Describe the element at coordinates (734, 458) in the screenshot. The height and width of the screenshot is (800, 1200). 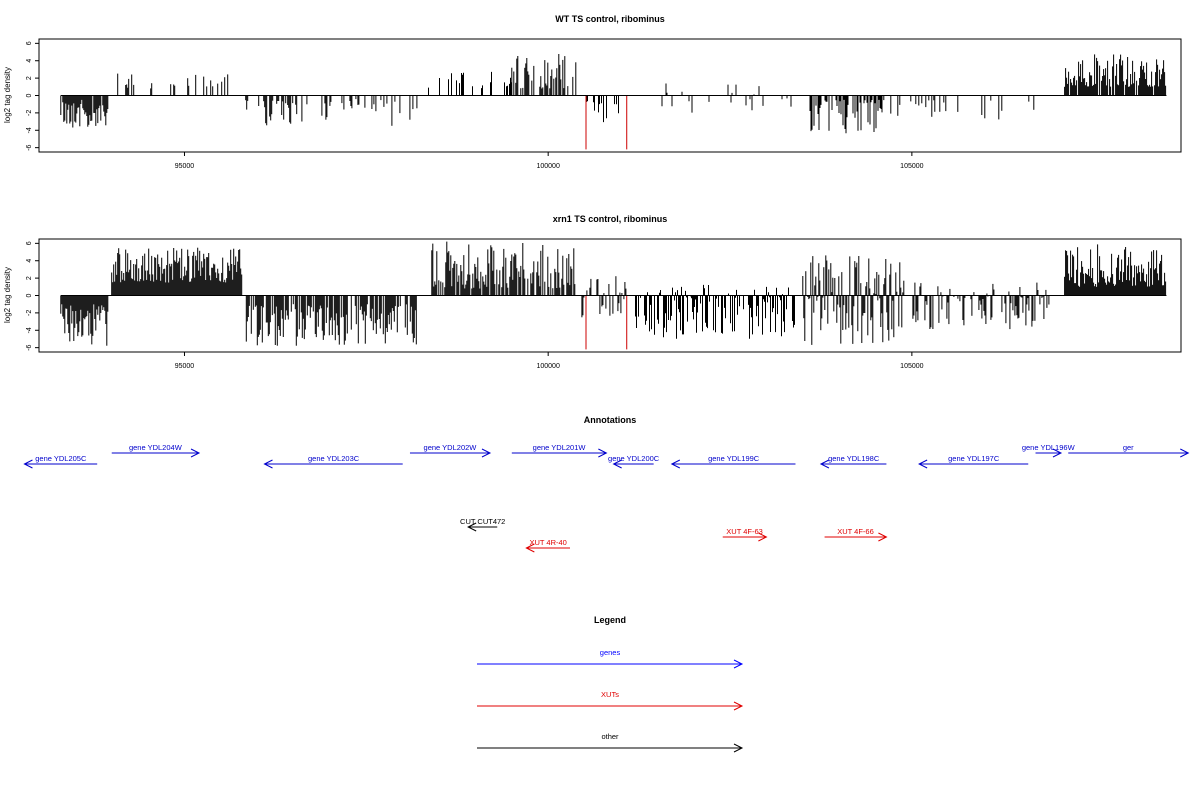
I see `feature-label: gene YDL199C` at that location.